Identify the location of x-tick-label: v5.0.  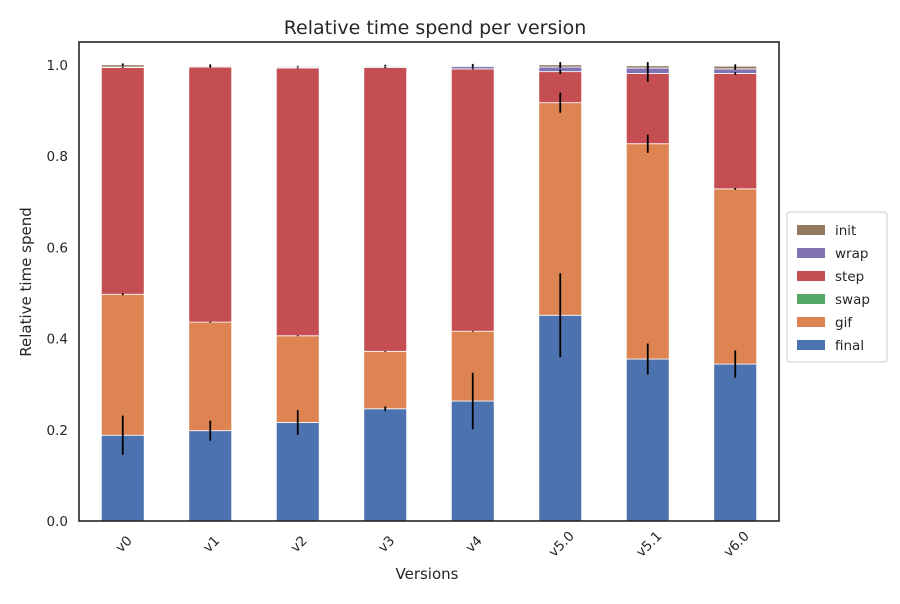
(562, 544).